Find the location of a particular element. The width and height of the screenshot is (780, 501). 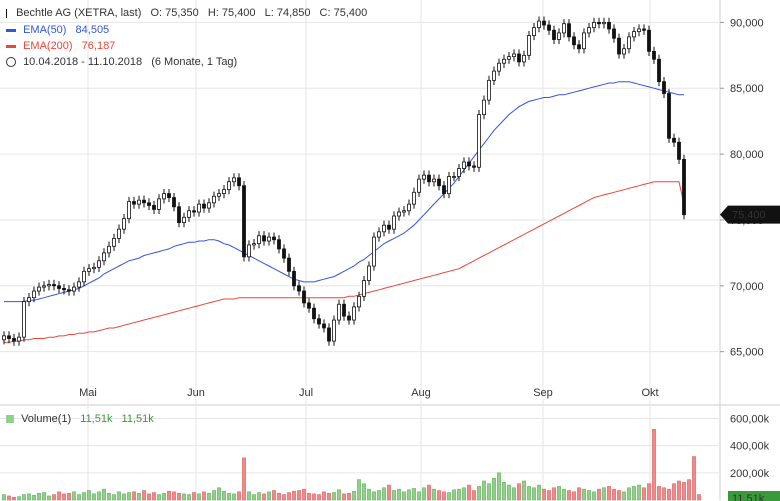

ema50-legend: EMA(50) 84,505 is located at coordinates (57, 30).